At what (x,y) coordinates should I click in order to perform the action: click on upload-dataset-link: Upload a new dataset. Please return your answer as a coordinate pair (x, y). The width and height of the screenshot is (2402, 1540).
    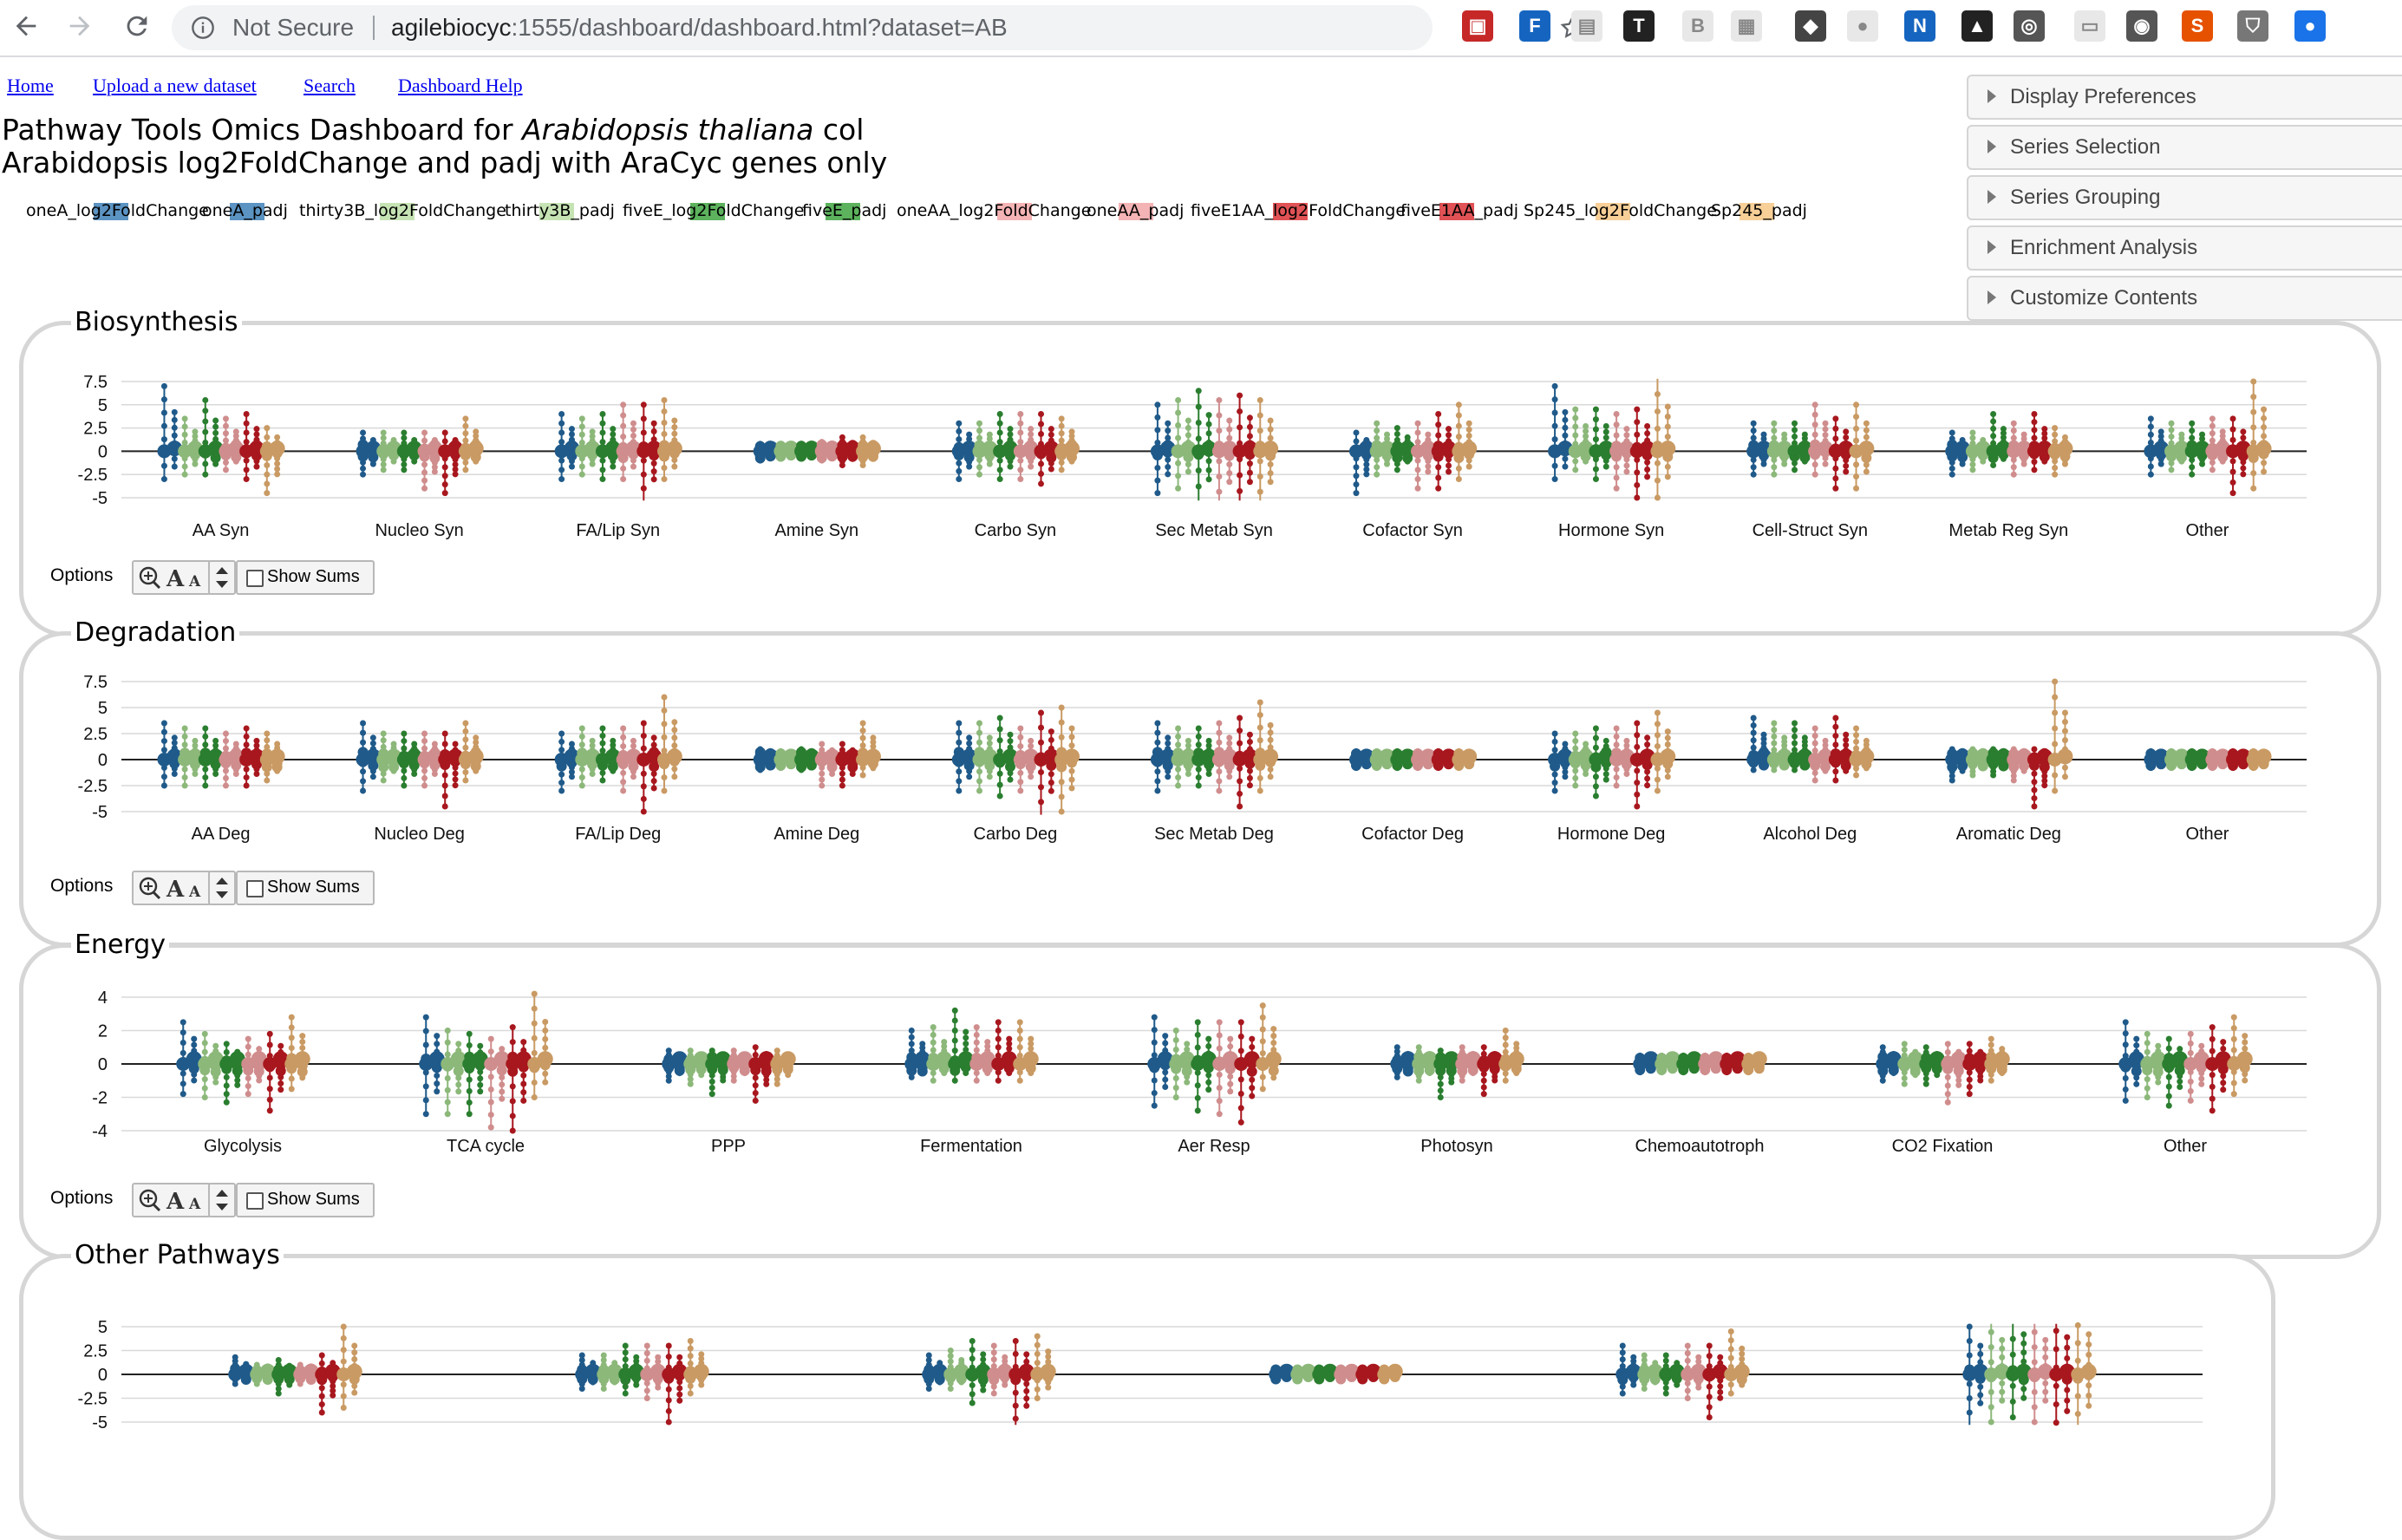
    Looking at the image, I should click on (175, 85).